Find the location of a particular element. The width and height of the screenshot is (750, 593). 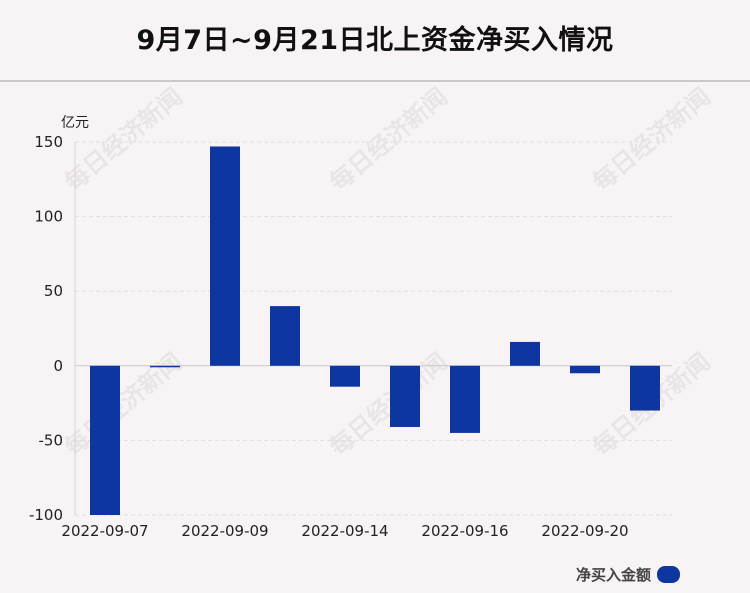

x-tick-label: 2022-09-09 is located at coordinates (224, 531).